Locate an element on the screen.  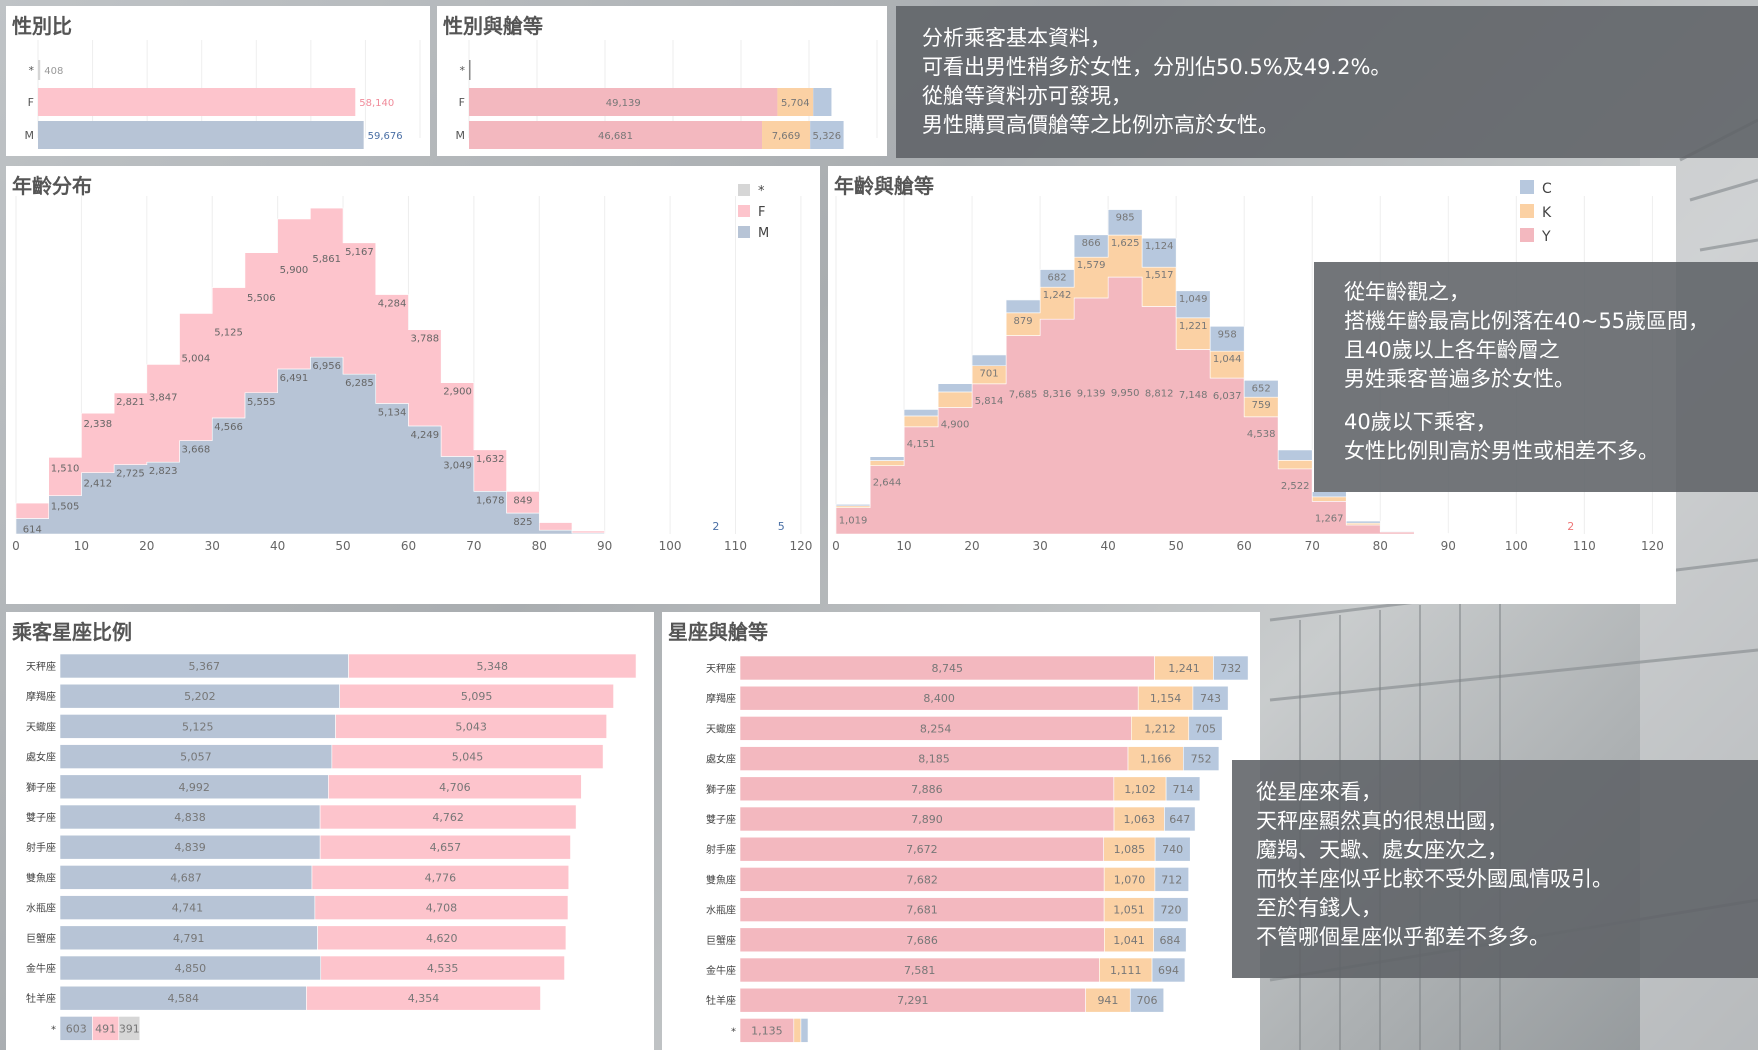
data-label: 752 is located at coordinates (1201, 759).